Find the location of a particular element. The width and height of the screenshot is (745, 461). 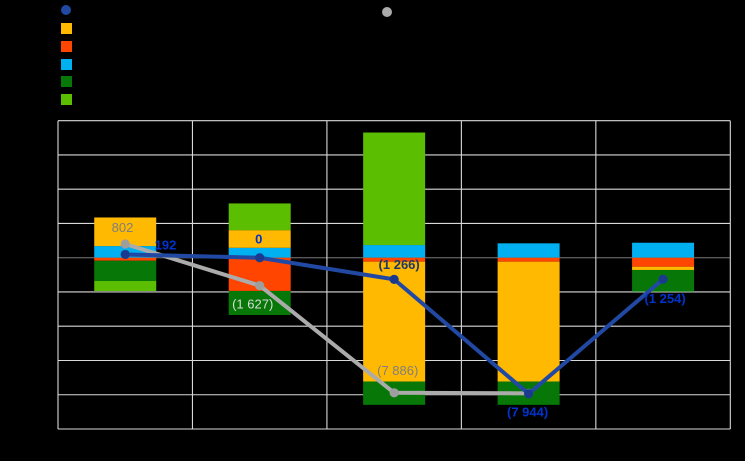

blue-line-marker-cat2 is located at coordinates (260, 258).